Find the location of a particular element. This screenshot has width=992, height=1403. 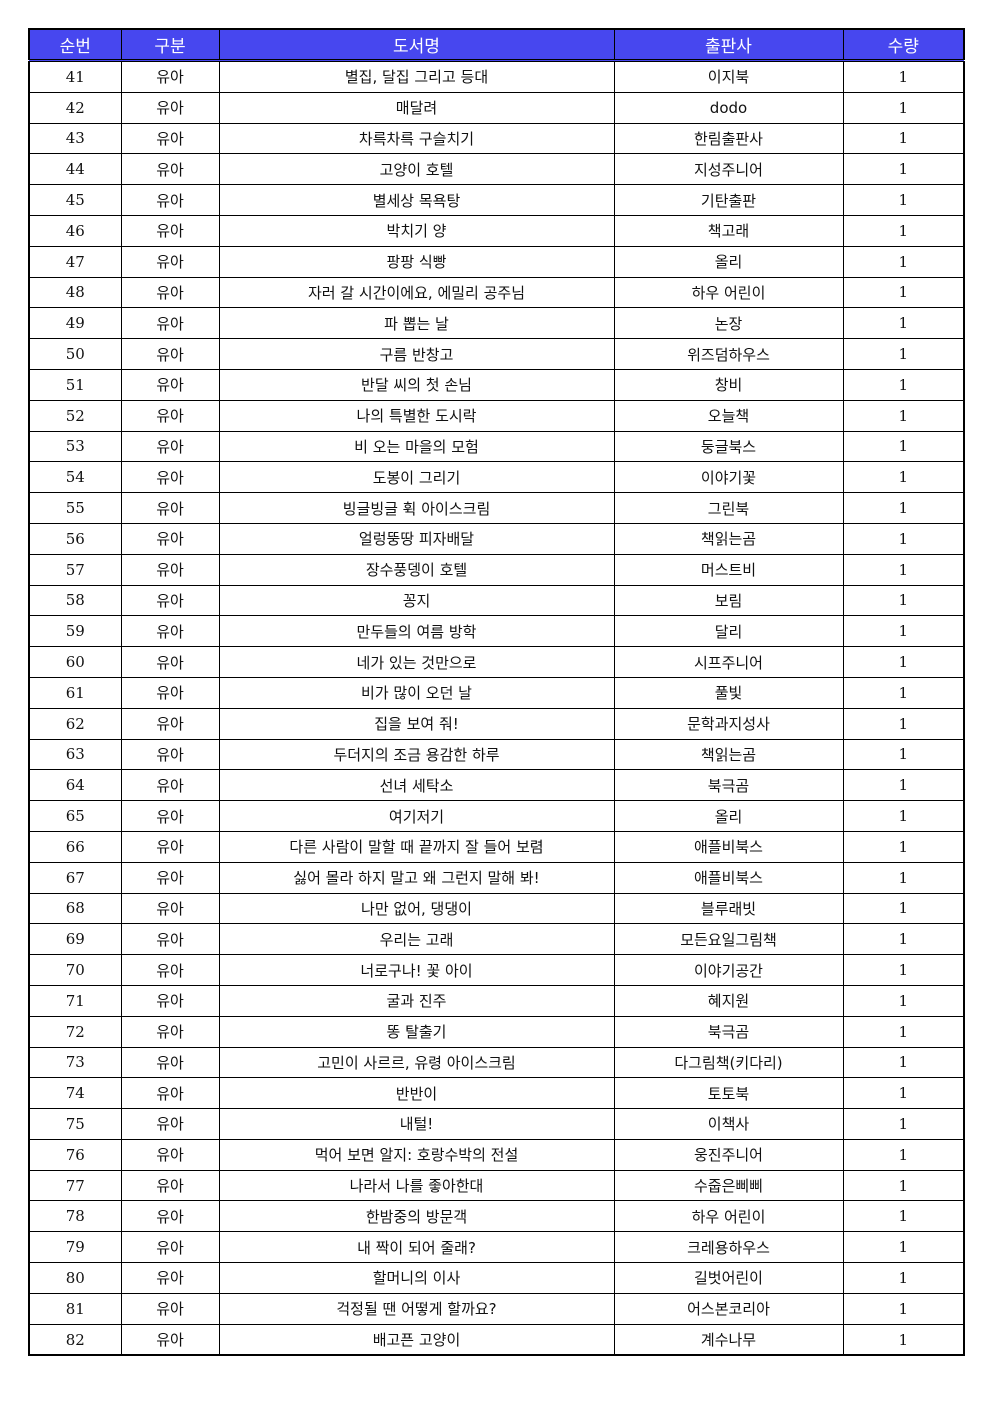

table-row: 48 유아 자러 갈 시간이에요, 에밀리 공주님 하우 어린이 1 is located at coordinates (496, 292).